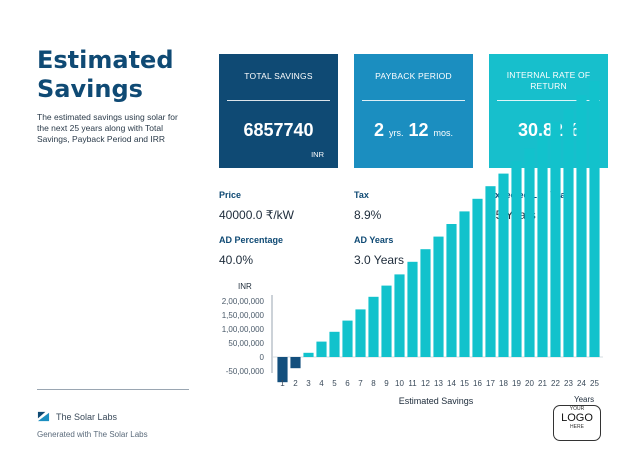 This screenshot has width=638, height=451. I want to click on stat-ad-percentage-value: 40.0%, so click(236, 260).